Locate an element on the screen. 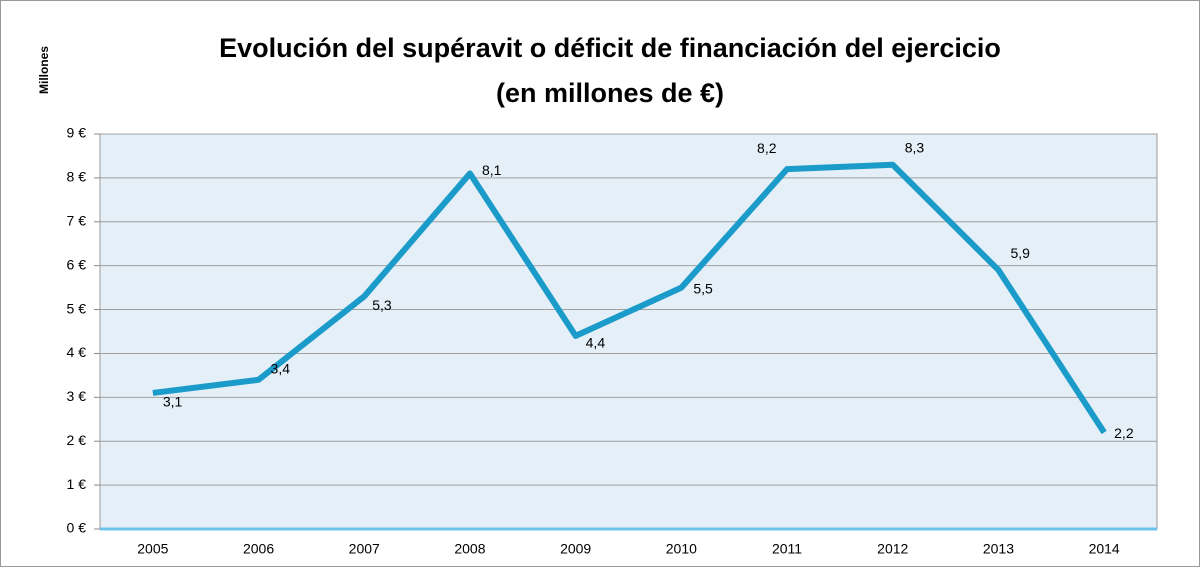  data-label: 3,4 is located at coordinates (281, 368).